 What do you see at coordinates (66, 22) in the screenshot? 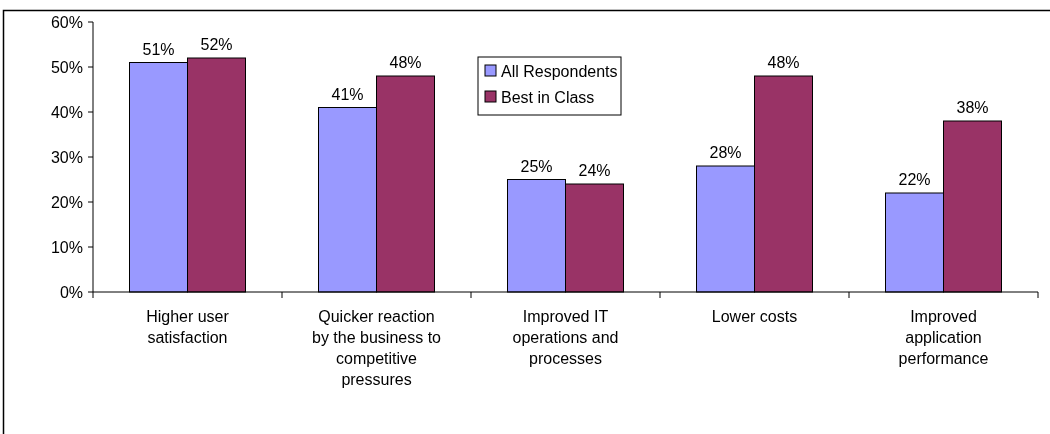
I see `y-tick-label: 60%` at bounding box center [66, 22].